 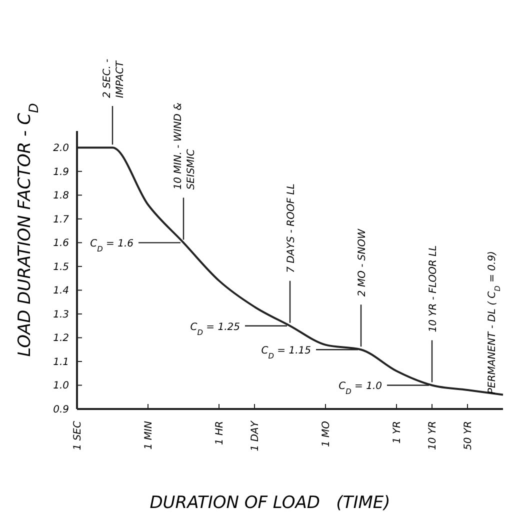 I want to click on x-axis-title: DURATION OF LOAD (TIME), so click(x=270, y=503).